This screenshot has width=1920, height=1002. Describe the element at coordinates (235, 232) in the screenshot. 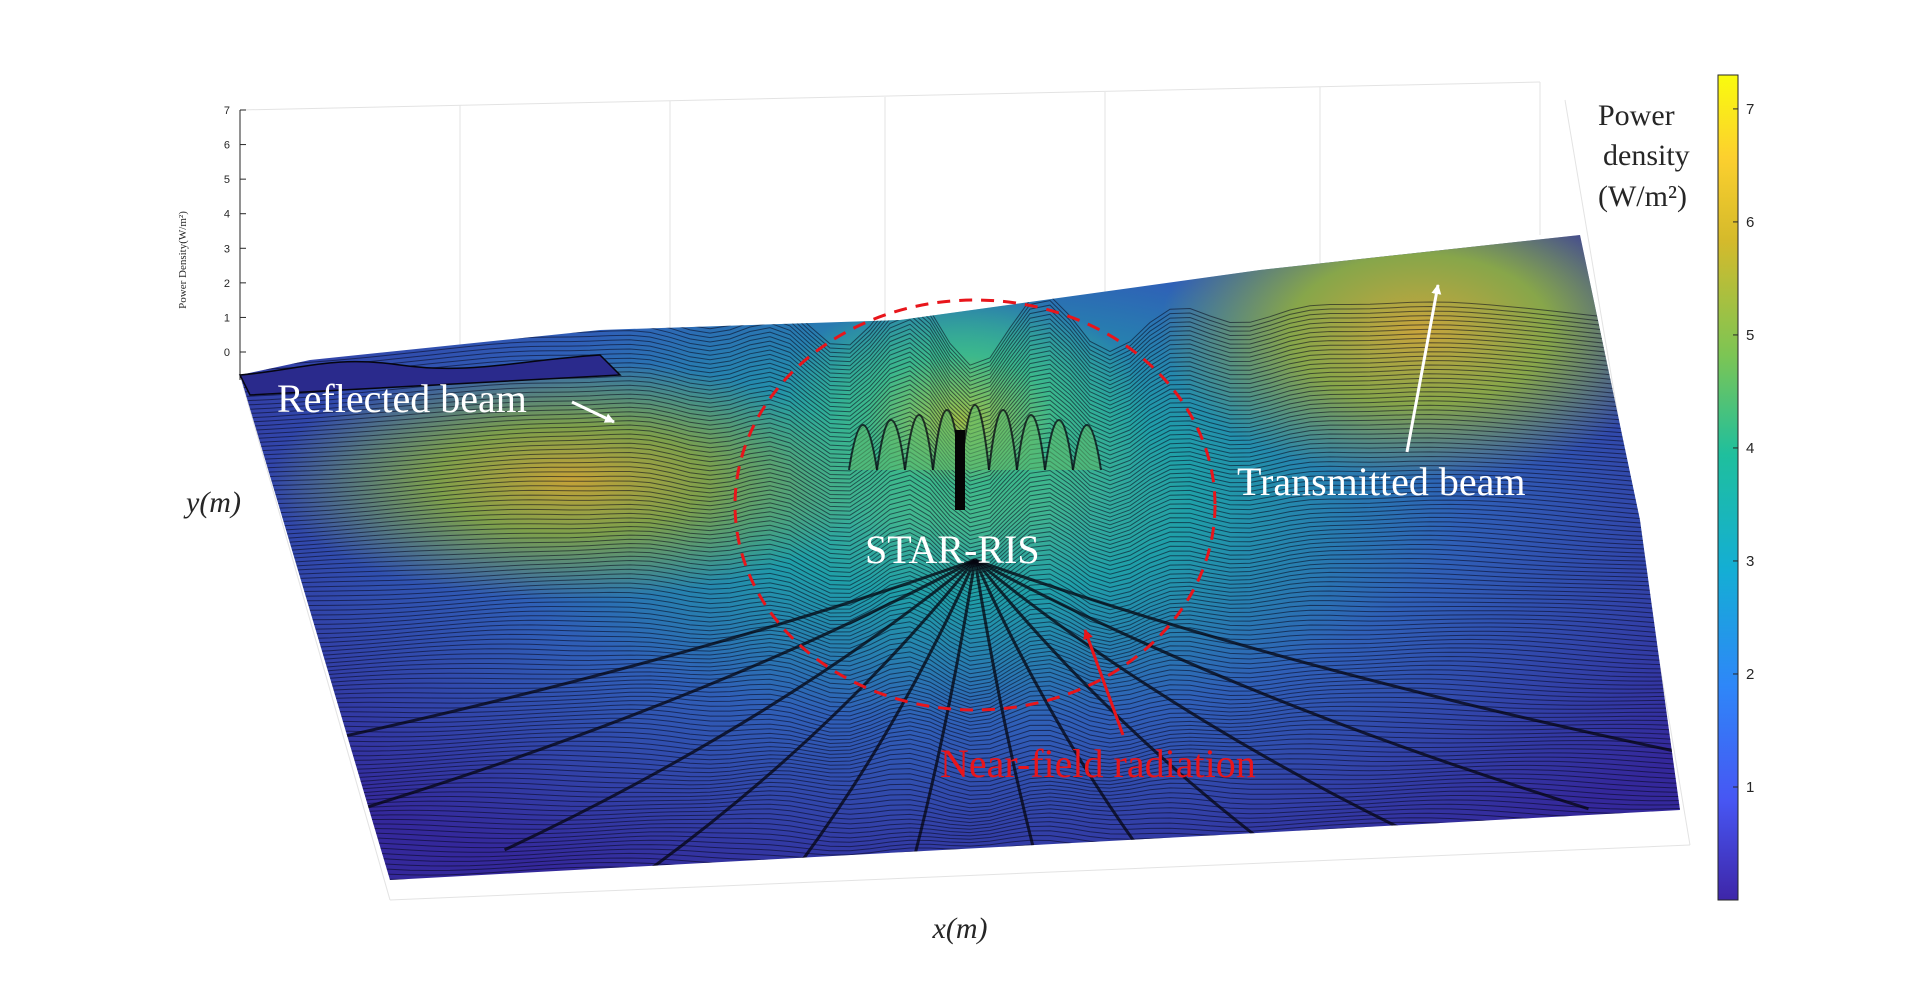

I see `z-tick-labels: 0 1 2 3 4 5 6 7` at that location.